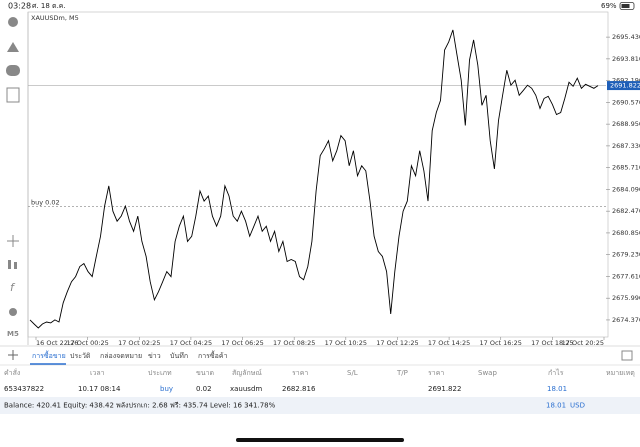  What do you see at coordinates (320, 405) in the screenshot?
I see `summary-bar` at bounding box center [320, 405].